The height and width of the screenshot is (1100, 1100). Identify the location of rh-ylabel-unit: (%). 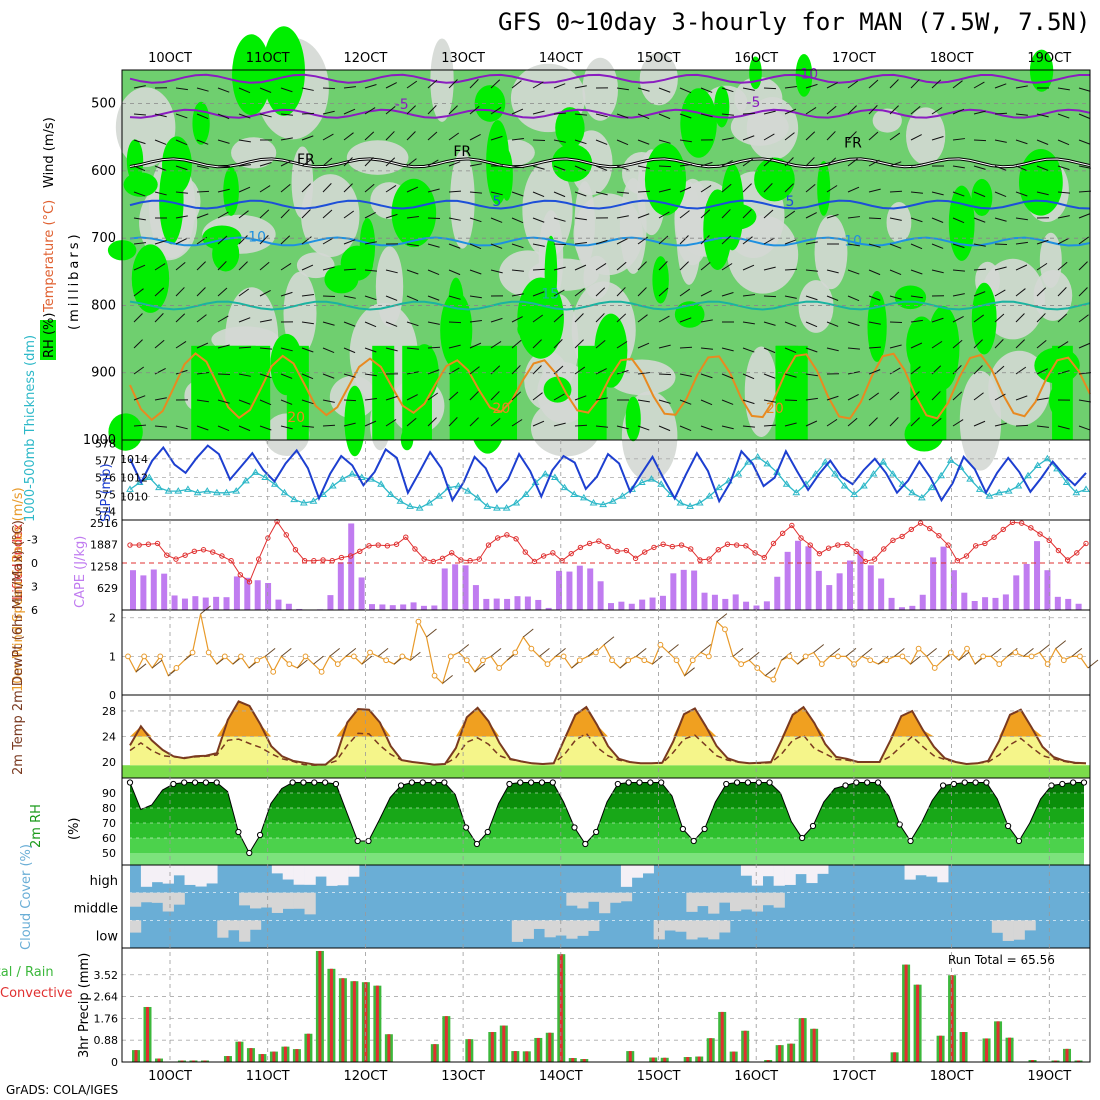
(74, 829).